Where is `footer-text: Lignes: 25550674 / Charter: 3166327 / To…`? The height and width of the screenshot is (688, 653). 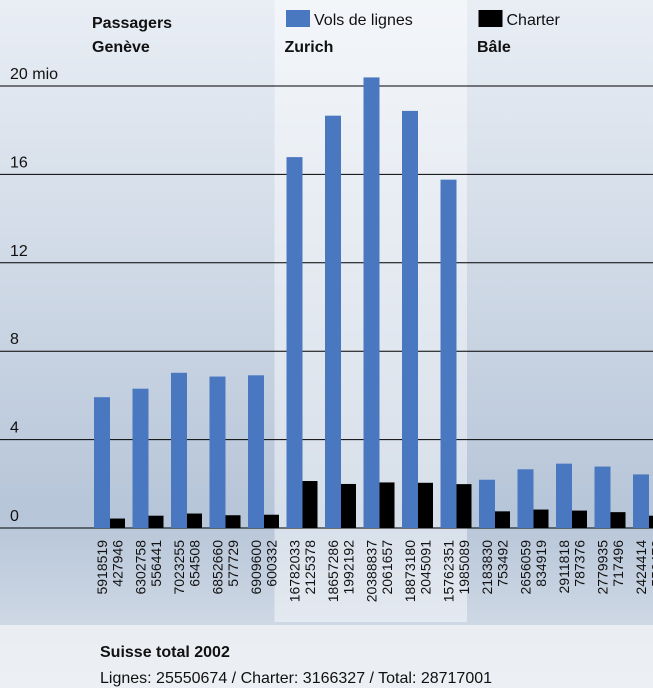
footer-text: Lignes: 25550674 / Charter: 3166327 / To… is located at coordinates (296, 678).